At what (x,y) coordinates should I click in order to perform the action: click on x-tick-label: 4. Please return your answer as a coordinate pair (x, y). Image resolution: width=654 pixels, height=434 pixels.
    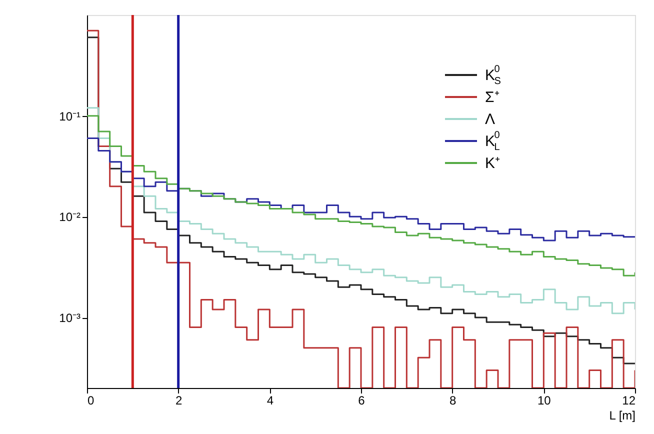
    Looking at the image, I should click on (270, 401).